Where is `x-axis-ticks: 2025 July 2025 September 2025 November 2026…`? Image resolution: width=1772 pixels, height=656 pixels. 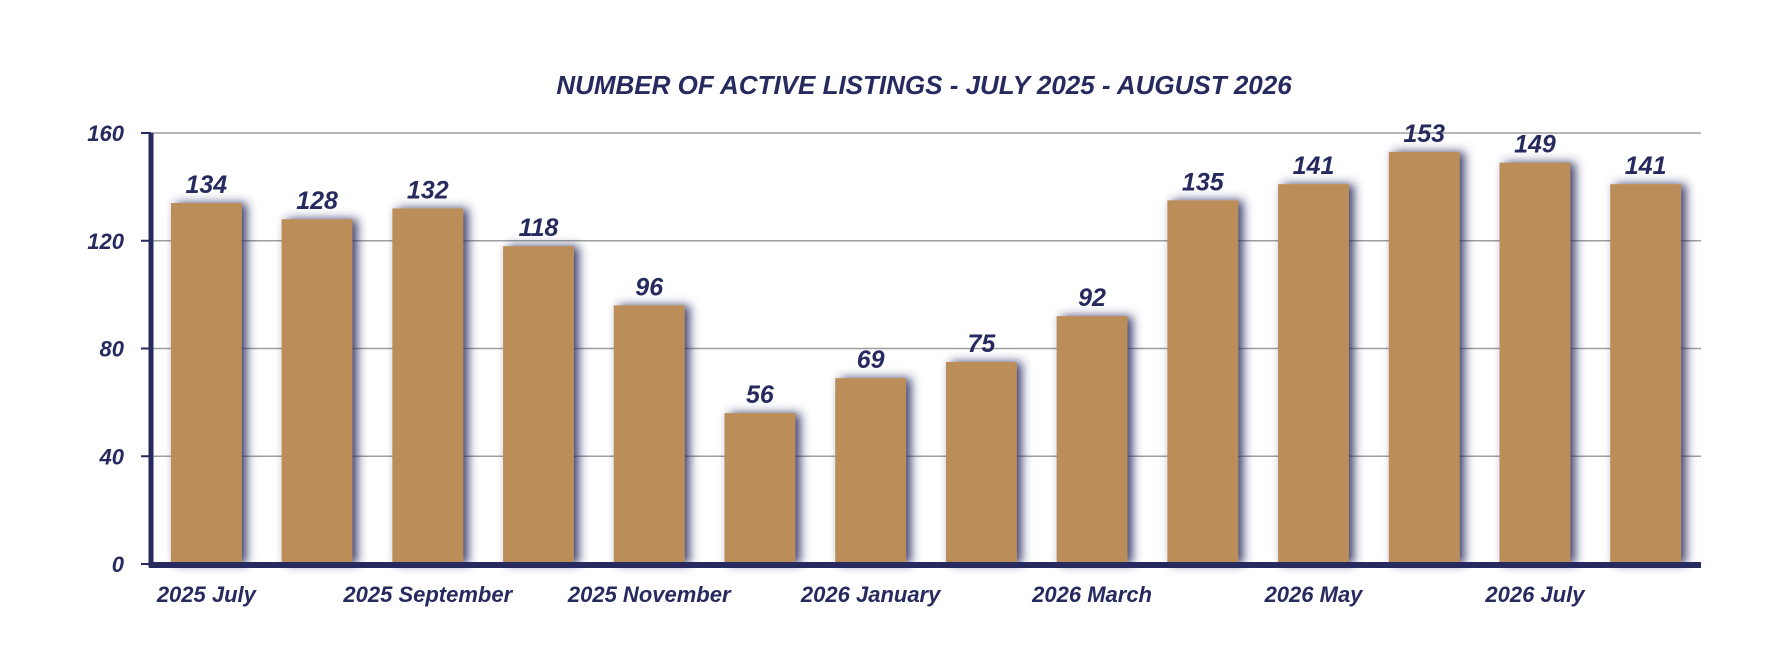
x-axis-ticks: 2025 July 2025 September 2025 November 2026… is located at coordinates (871, 594).